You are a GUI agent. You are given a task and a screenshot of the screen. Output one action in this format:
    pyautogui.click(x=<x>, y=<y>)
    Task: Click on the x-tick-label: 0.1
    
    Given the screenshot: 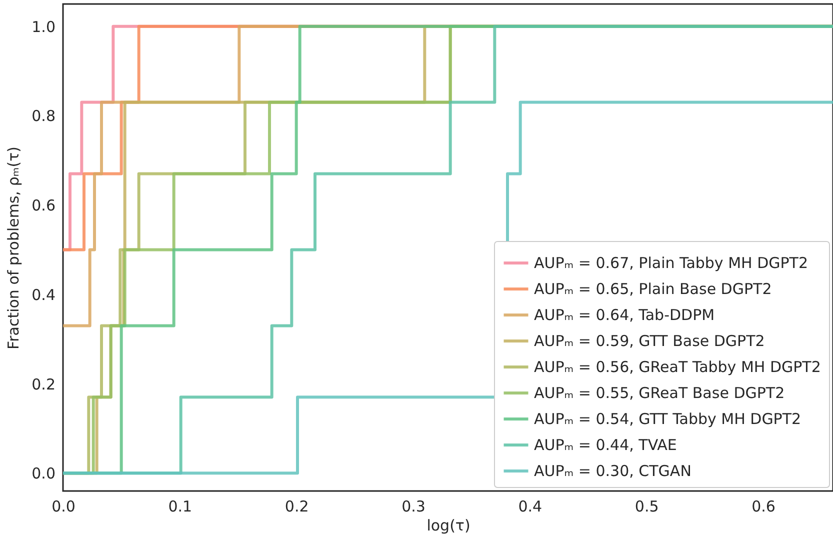 What is the action you would take?
    pyautogui.click(x=180, y=507)
    